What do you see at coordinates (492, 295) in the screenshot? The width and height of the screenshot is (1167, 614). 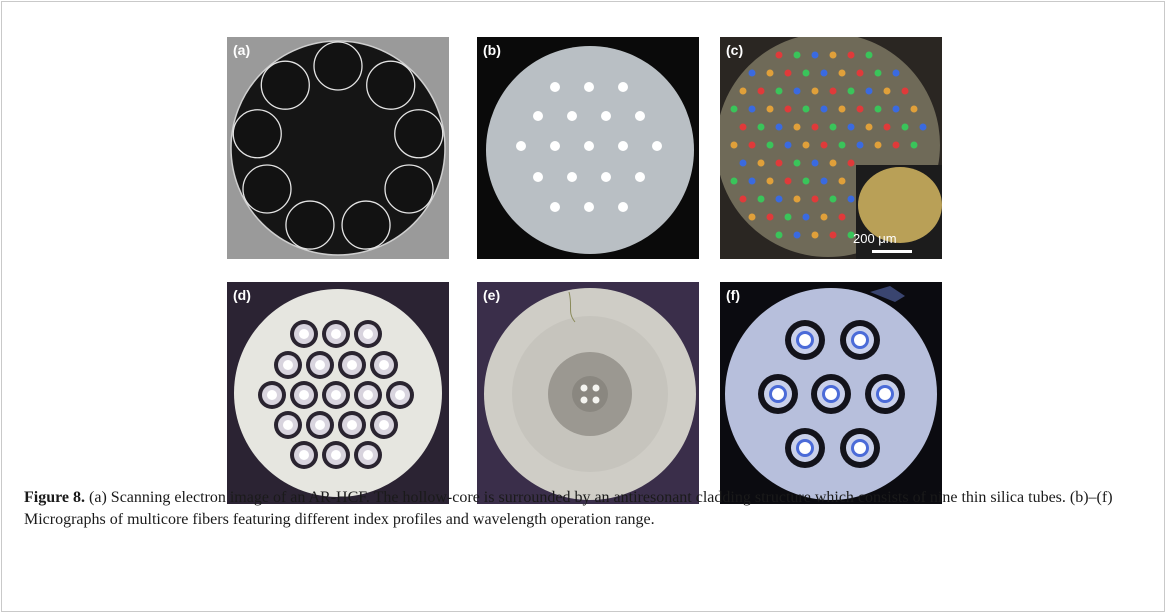 I see `panel-label-e: (e)` at bounding box center [492, 295].